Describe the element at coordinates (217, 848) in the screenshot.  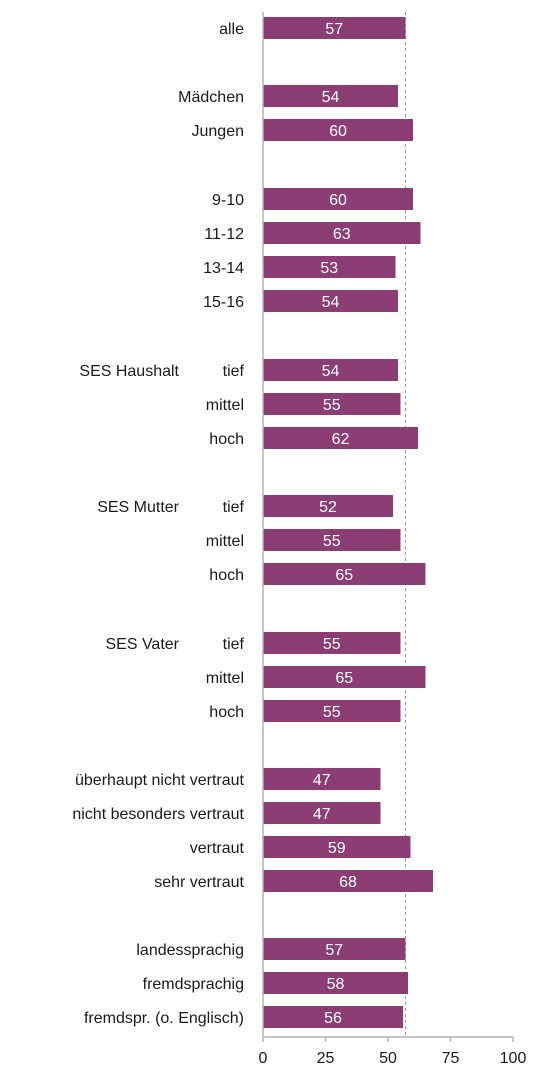
I see `category-label: vertraut` at that location.